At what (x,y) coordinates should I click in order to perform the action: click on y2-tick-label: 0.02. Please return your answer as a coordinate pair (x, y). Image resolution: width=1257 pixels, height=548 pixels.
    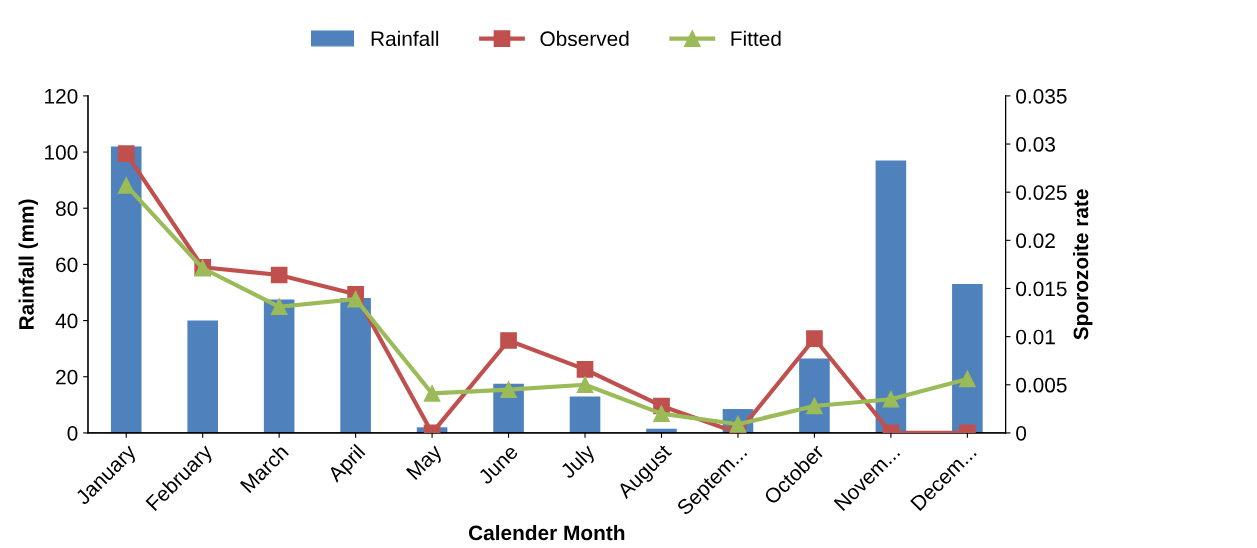
    Looking at the image, I should click on (1035, 241).